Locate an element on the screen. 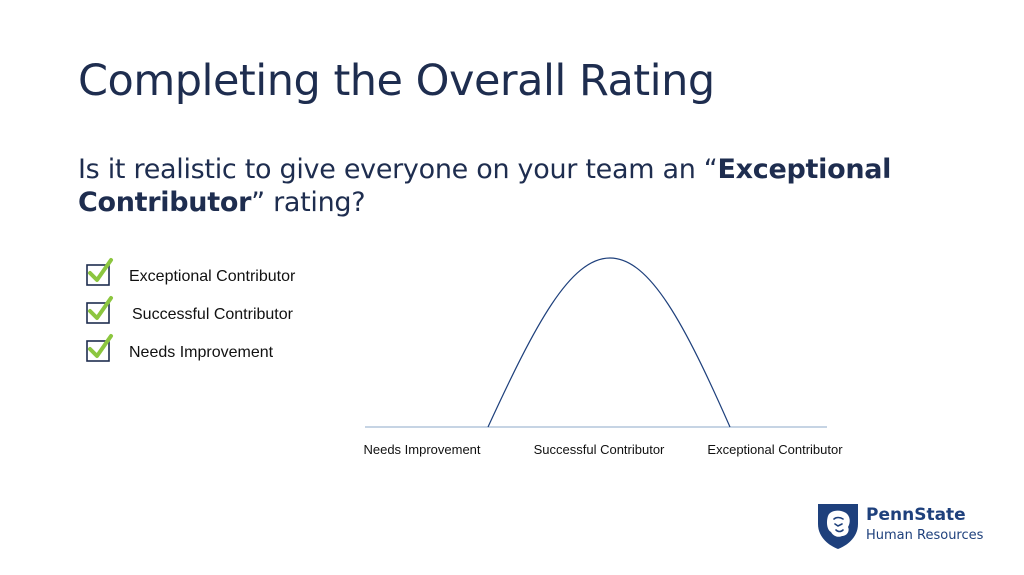  logo-name: PennState is located at coordinates (916, 515).